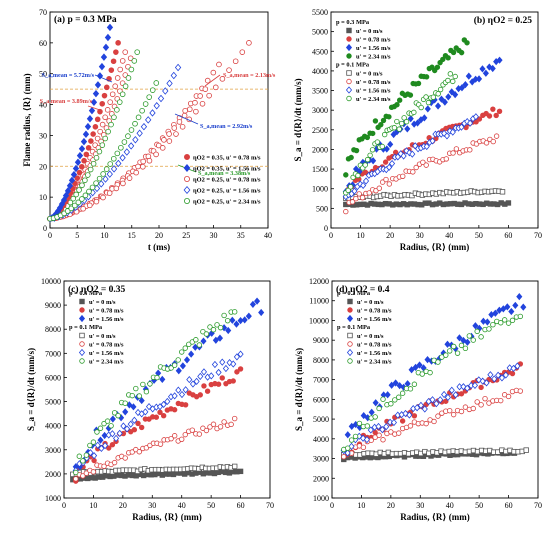  Describe the element at coordinates (320, 130) in the screenshot. I see `y-tick-label: 2500` at that location.